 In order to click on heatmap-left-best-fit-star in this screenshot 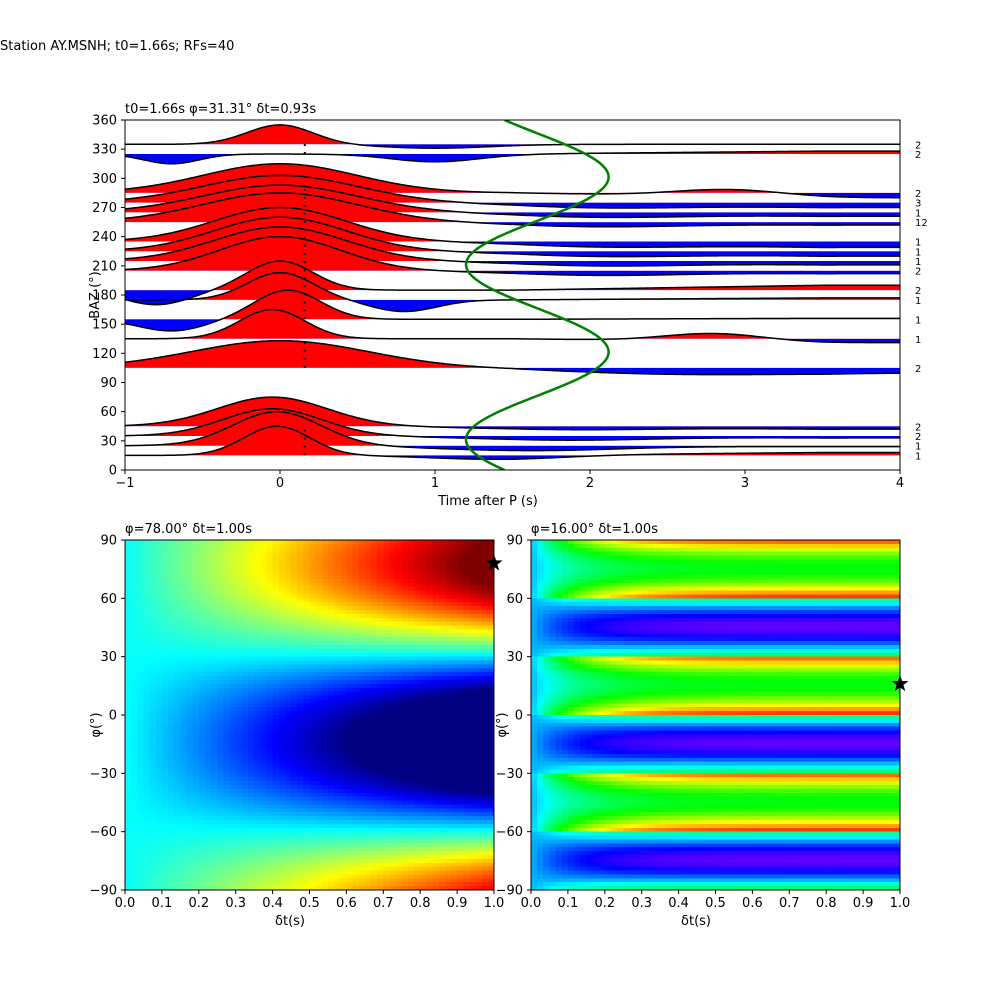, I will do `click(494, 562)`.